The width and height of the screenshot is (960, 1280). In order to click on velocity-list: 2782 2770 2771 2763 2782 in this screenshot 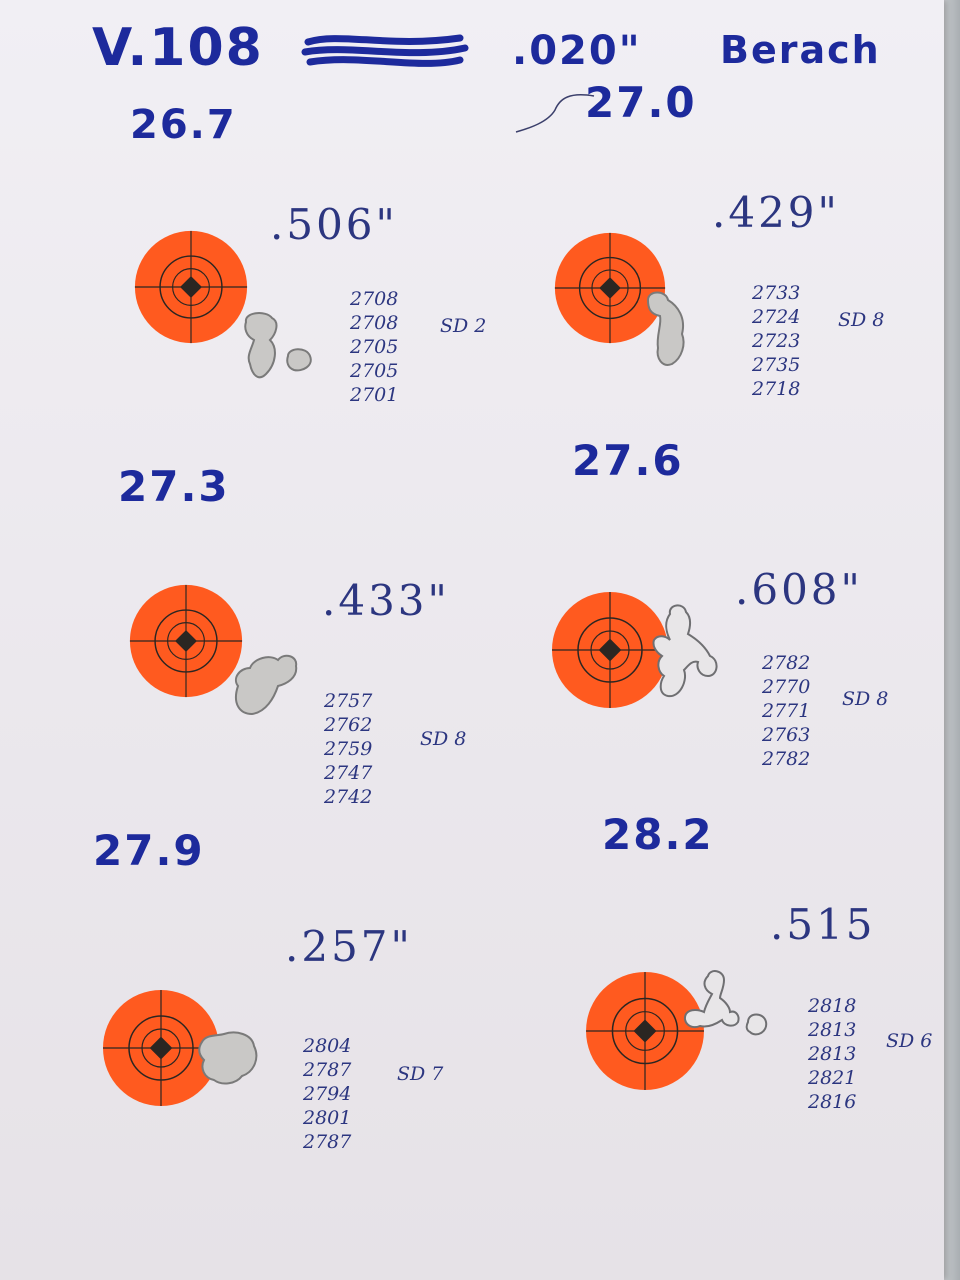, I will do `click(786, 711)`.